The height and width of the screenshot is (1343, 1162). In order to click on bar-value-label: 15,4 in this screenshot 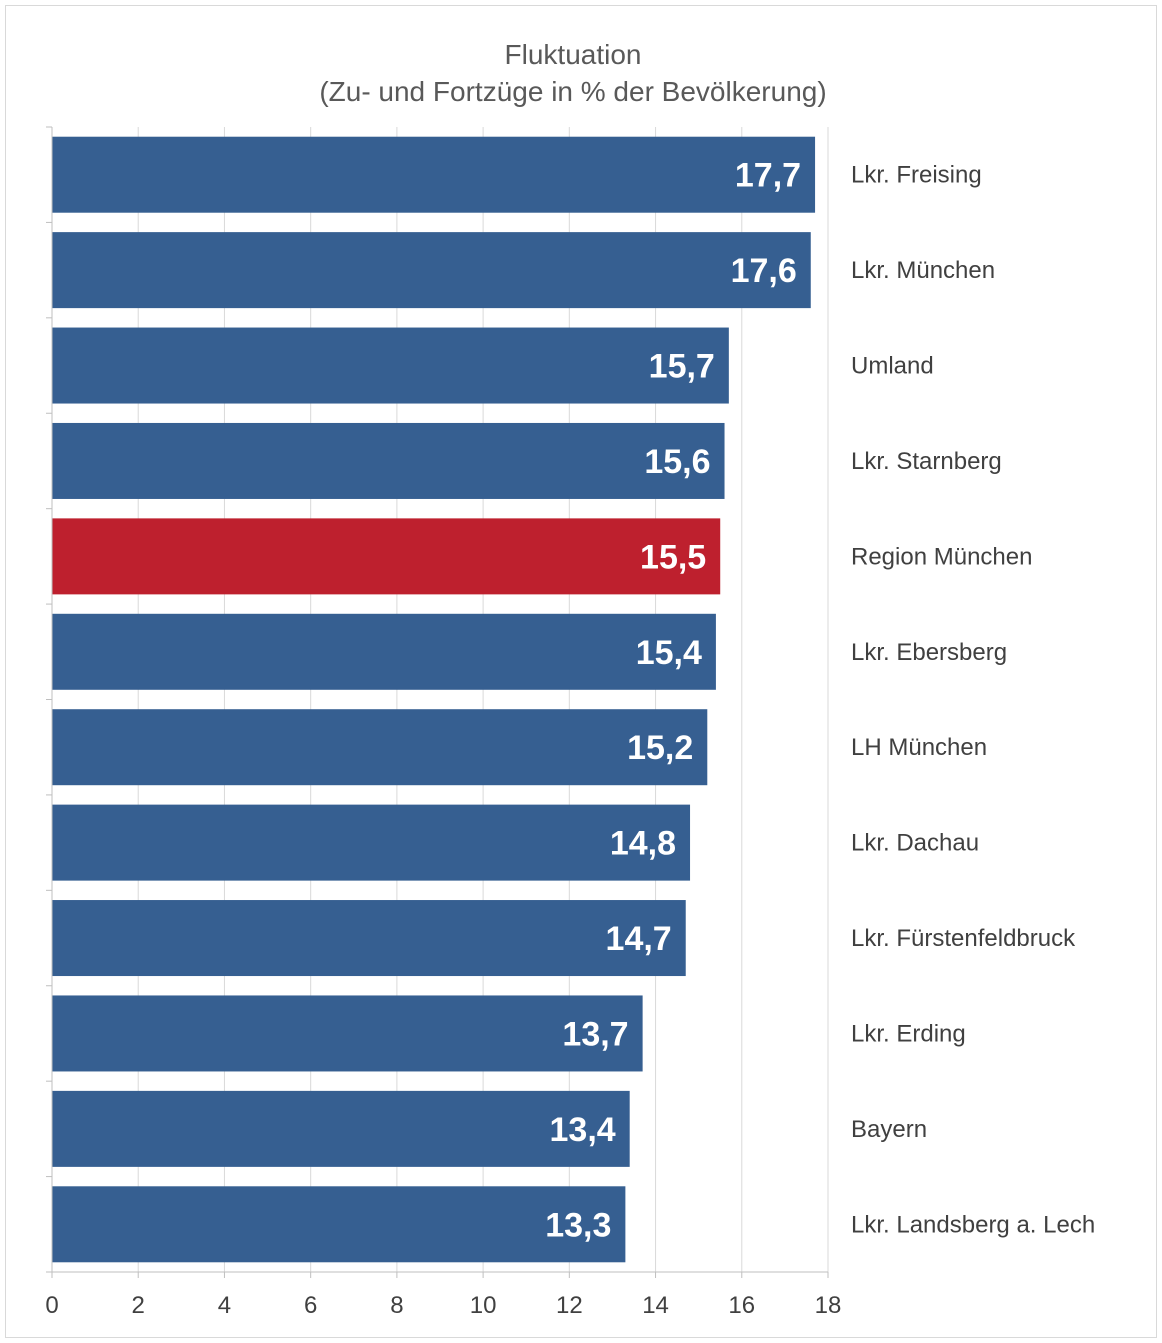, I will do `click(669, 653)`.